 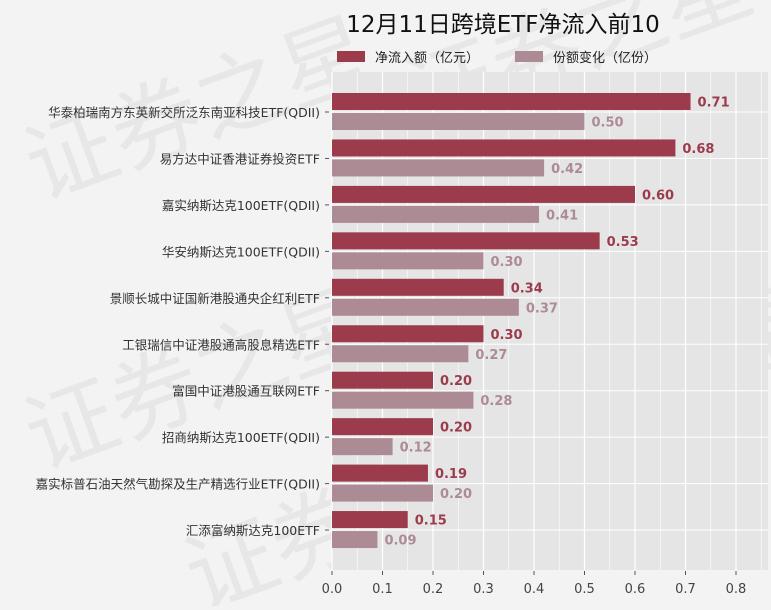 I want to click on data-label-share-change: 0.12, so click(x=416, y=448).